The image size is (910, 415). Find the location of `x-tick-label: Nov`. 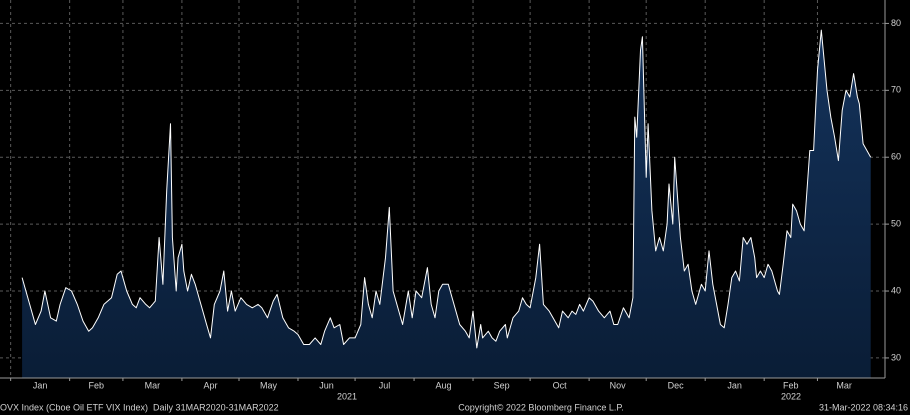

x-tick-label: Nov is located at coordinates (618, 385).